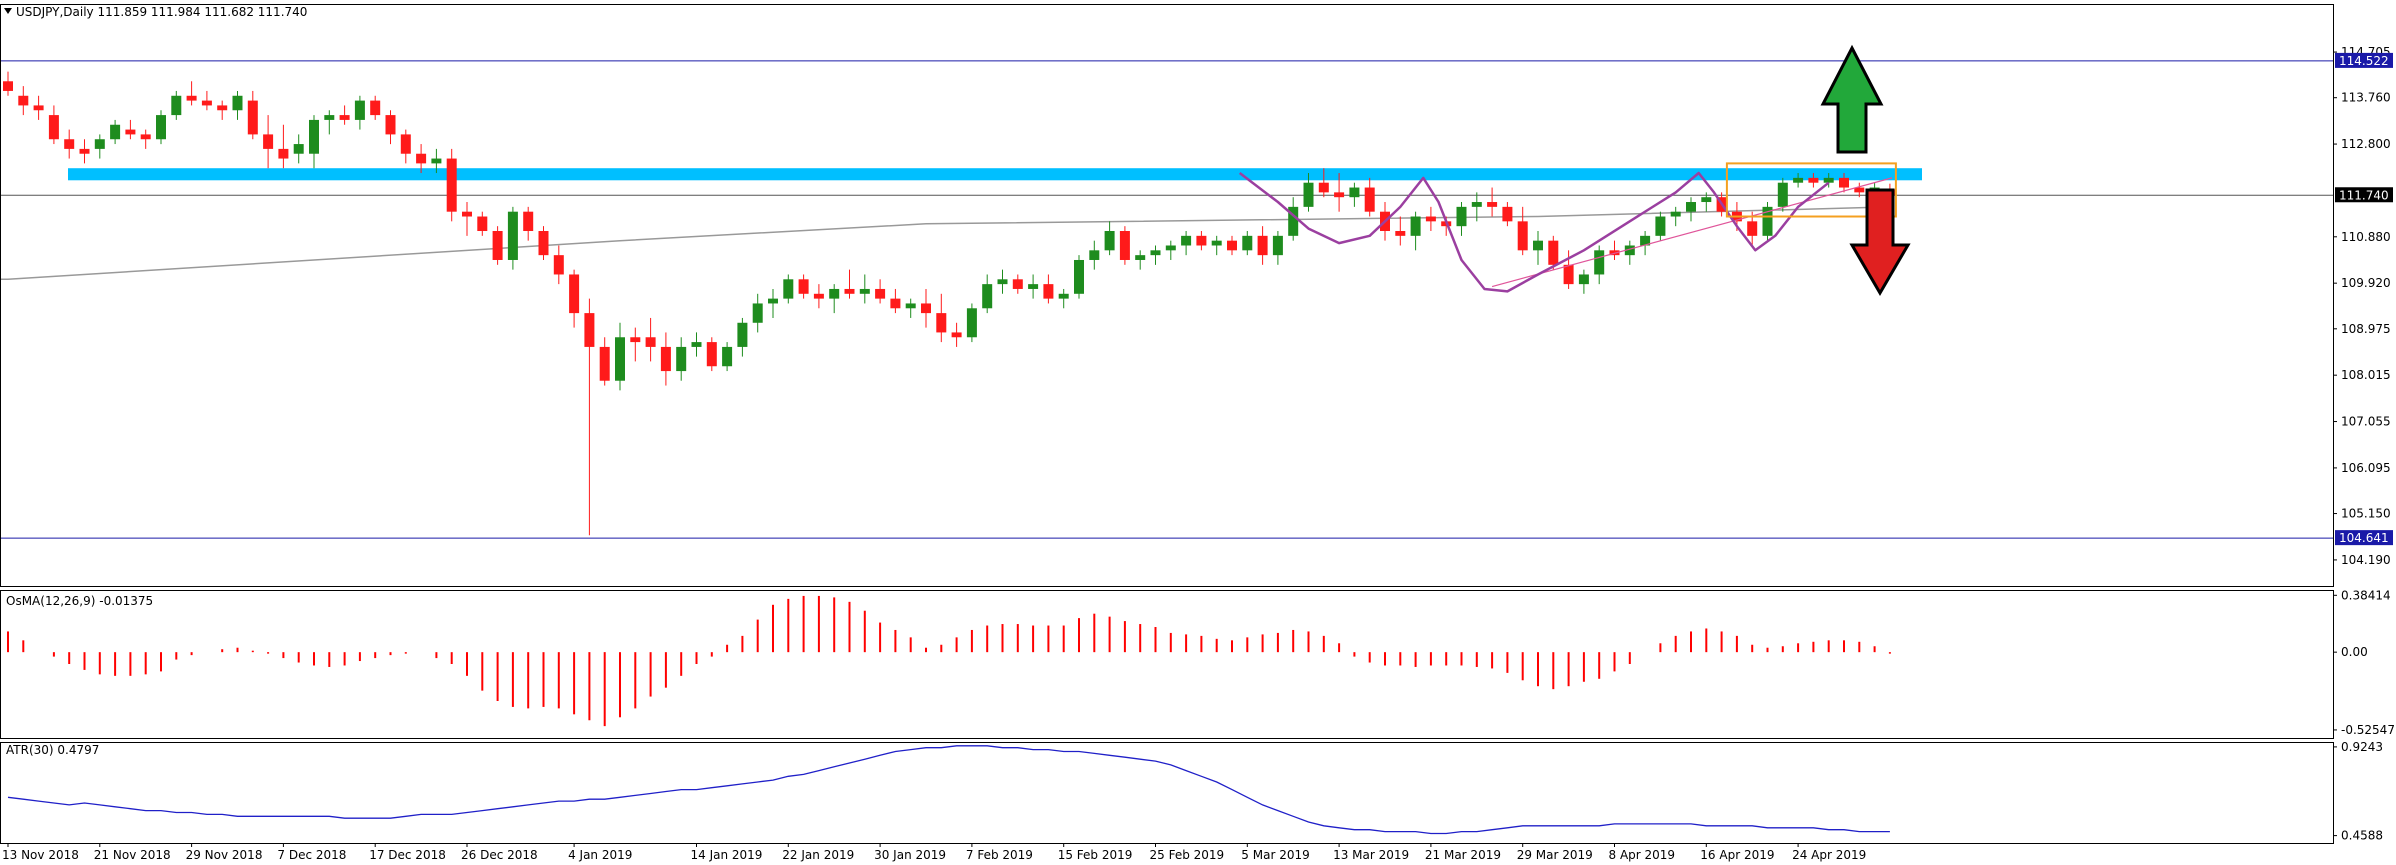 This screenshot has height=865, width=2396. I want to click on menu-triangle-icon, so click(8, 11).